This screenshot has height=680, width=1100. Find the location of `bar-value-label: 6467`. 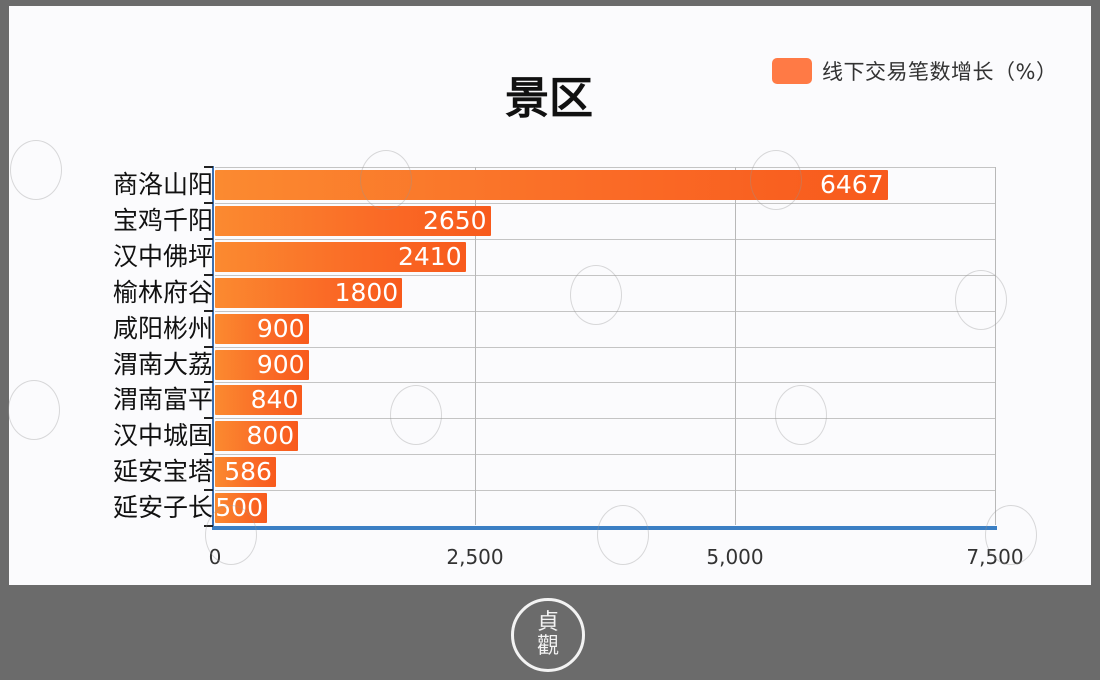

bar-value-label: 6467 is located at coordinates (851, 184).